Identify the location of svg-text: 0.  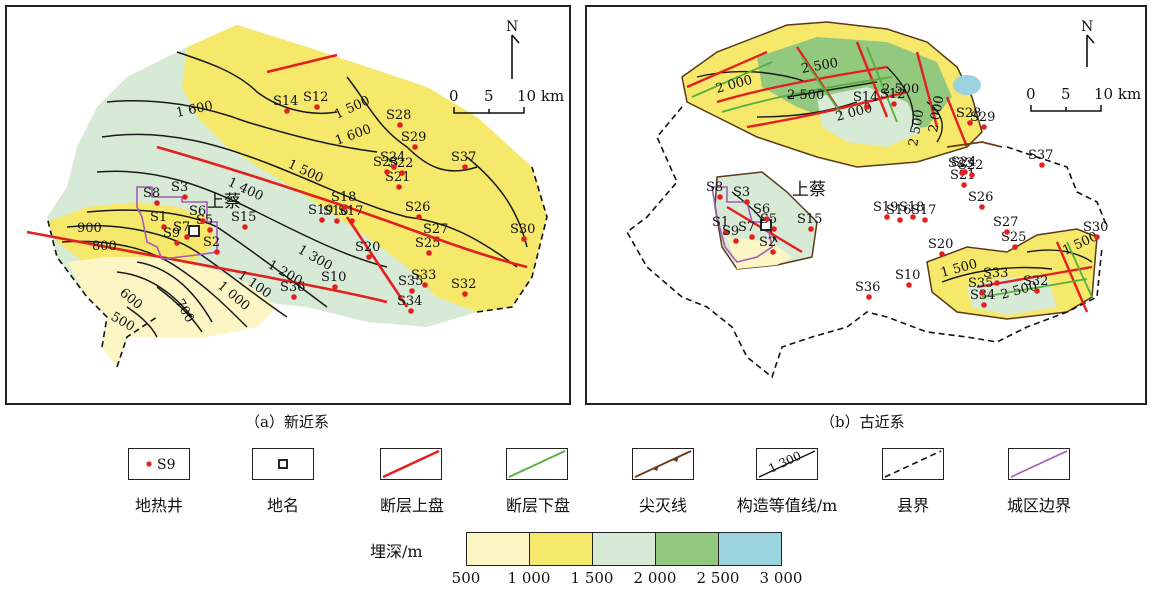
(1031, 94).